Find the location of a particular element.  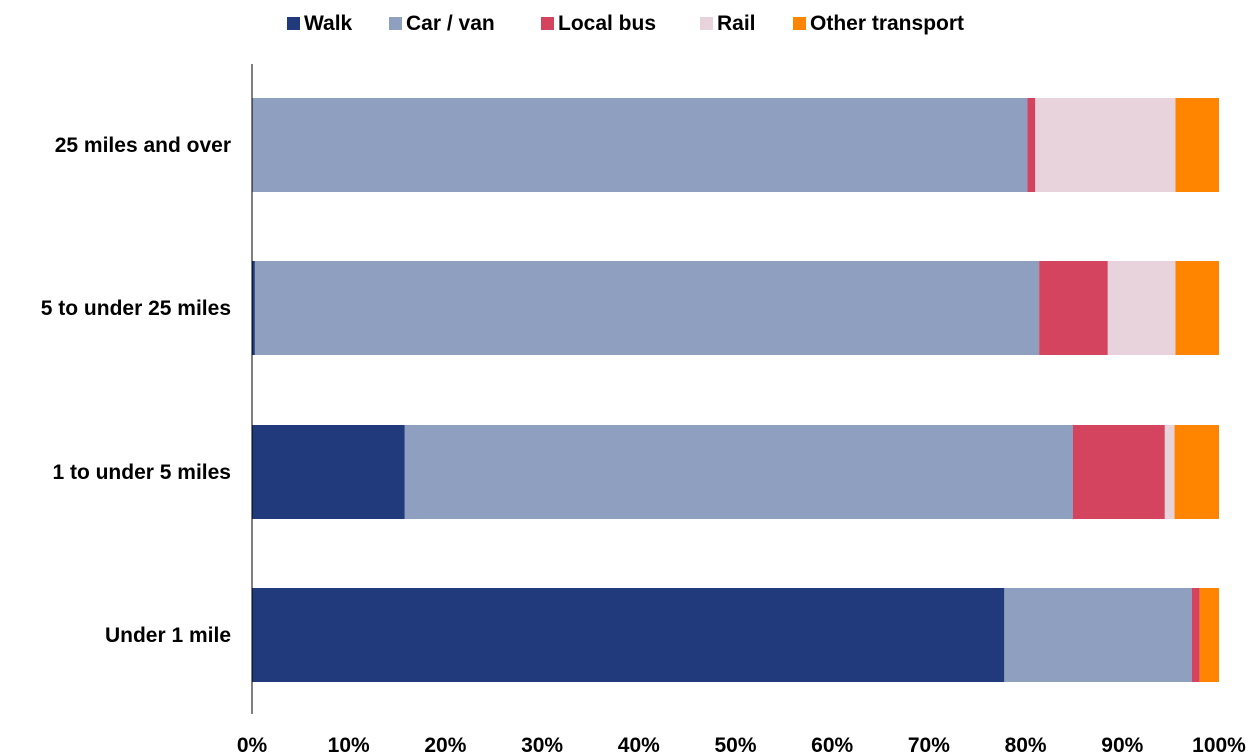

bar-rail-5-to-under-25-miles is located at coordinates (1141, 308).